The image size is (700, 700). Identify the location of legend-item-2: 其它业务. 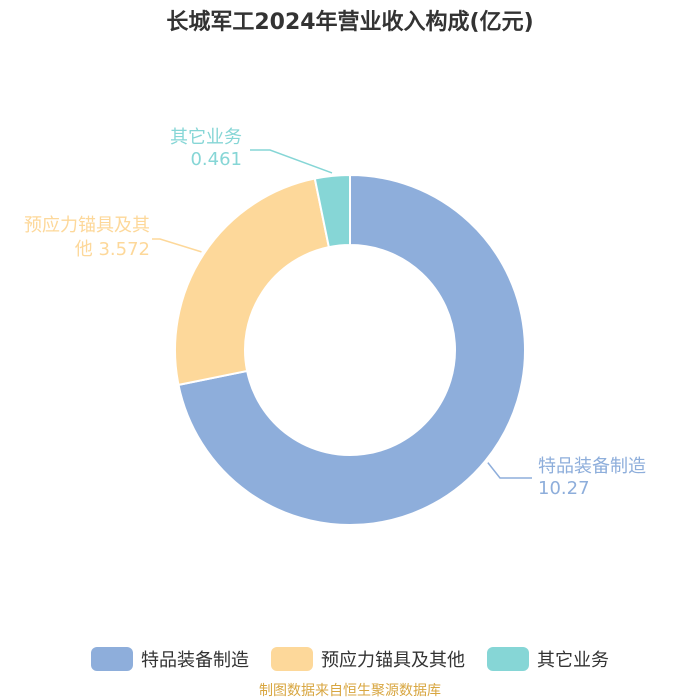
(548, 659).